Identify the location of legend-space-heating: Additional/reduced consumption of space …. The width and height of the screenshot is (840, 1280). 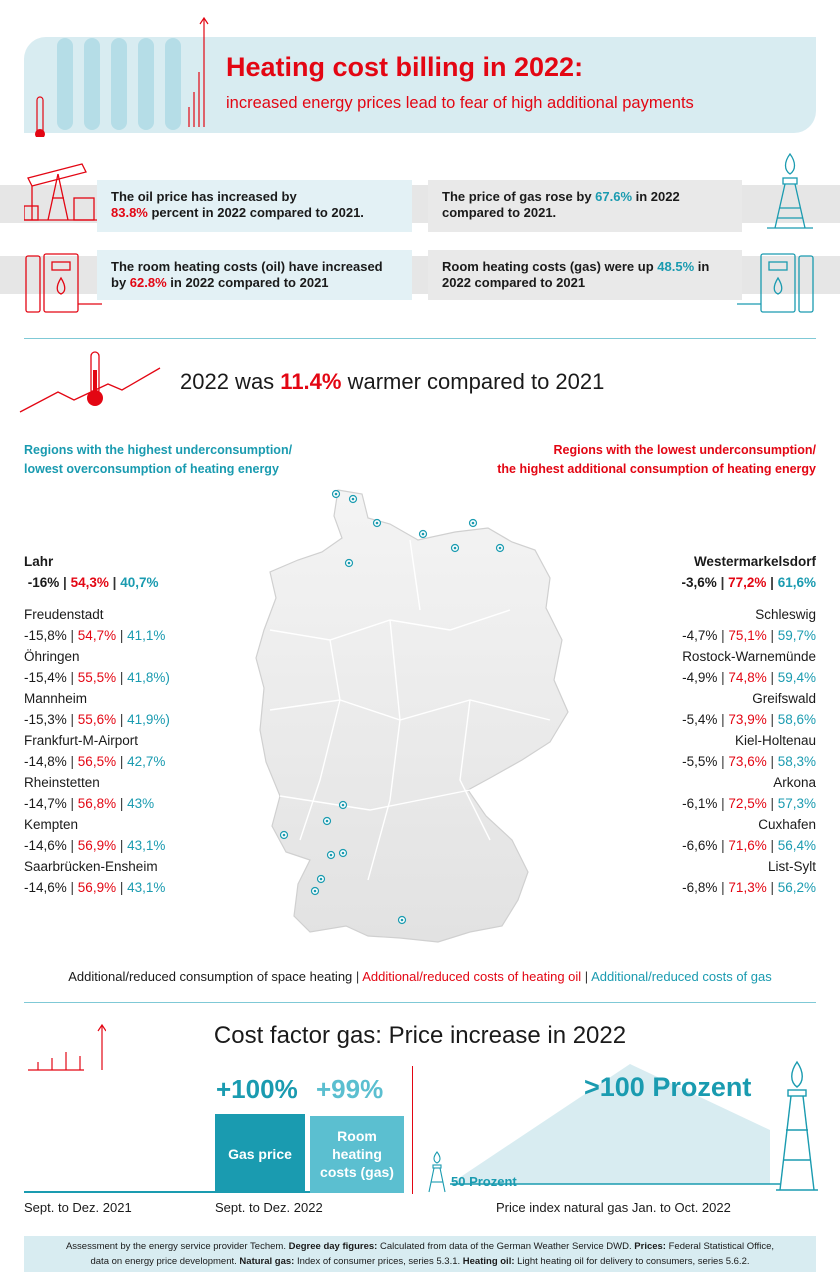
(210, 976).